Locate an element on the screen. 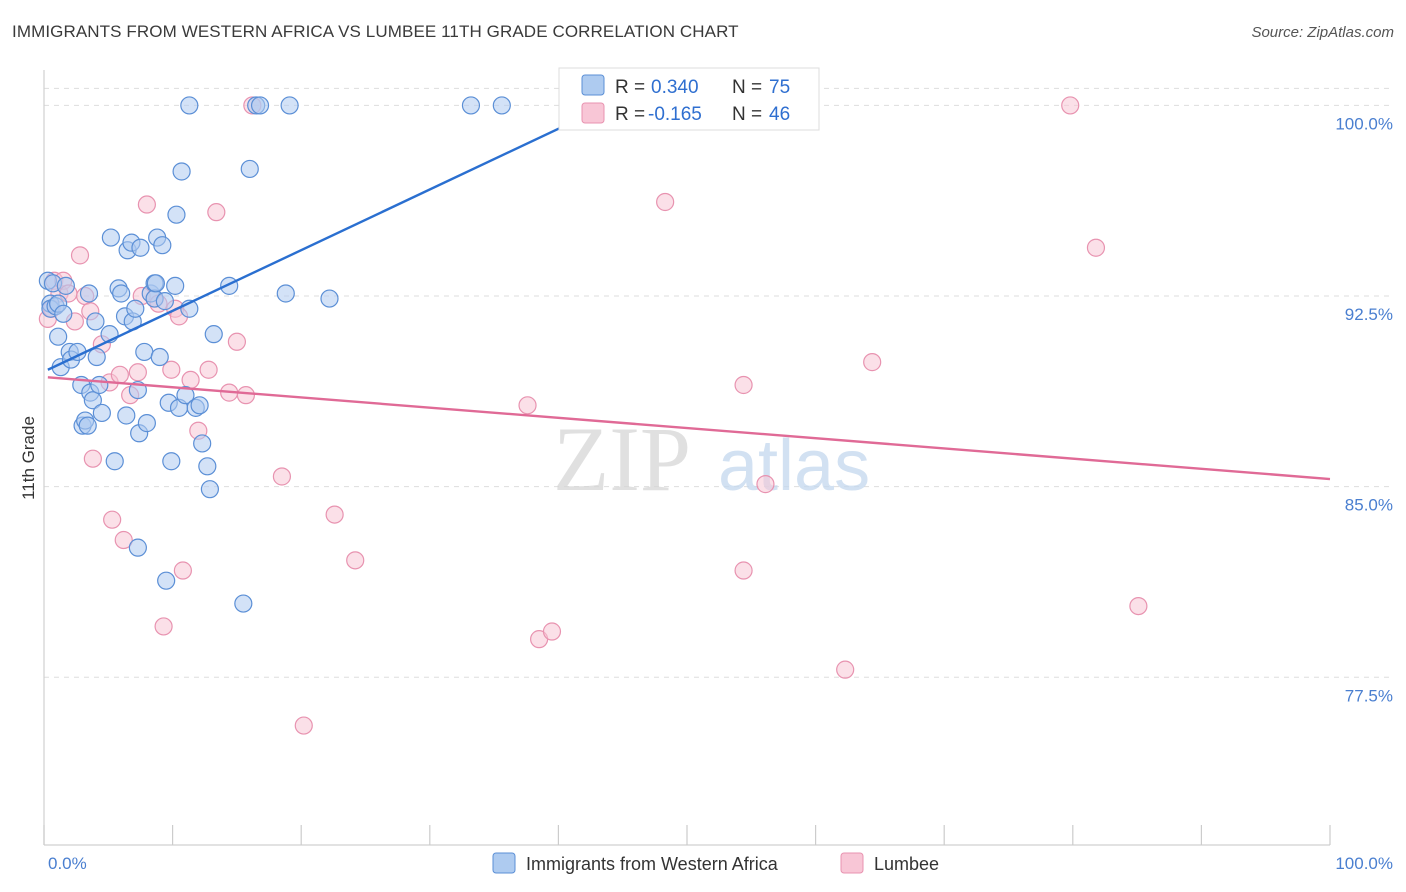 This screenshot has width=1406, height=892. trend-line-lumbee is located at coordinates (689, 428).